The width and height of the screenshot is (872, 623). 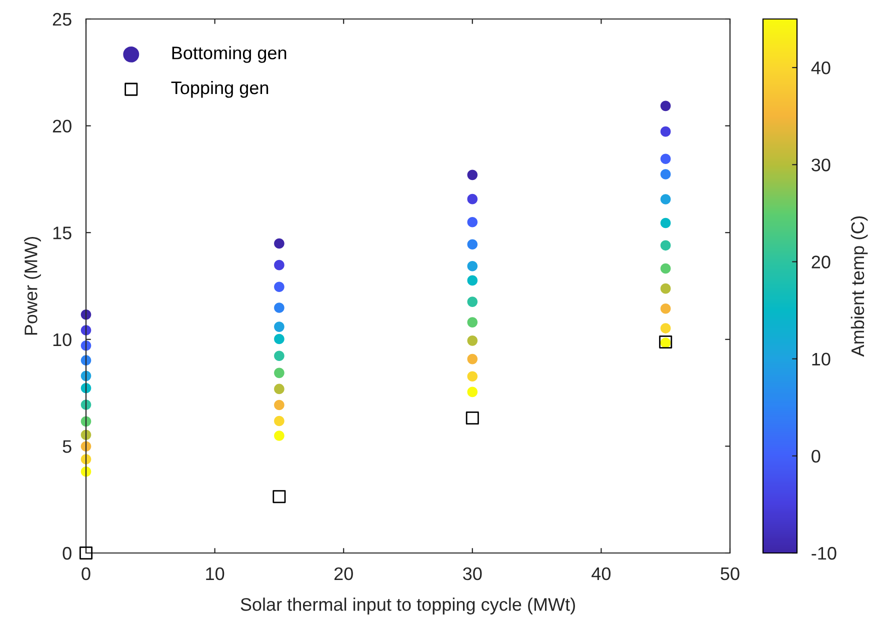 What do you see at coordinates (62, 126) in the screenshot?
I see `y-tick-label: 20` at bounding box center [62, 126].